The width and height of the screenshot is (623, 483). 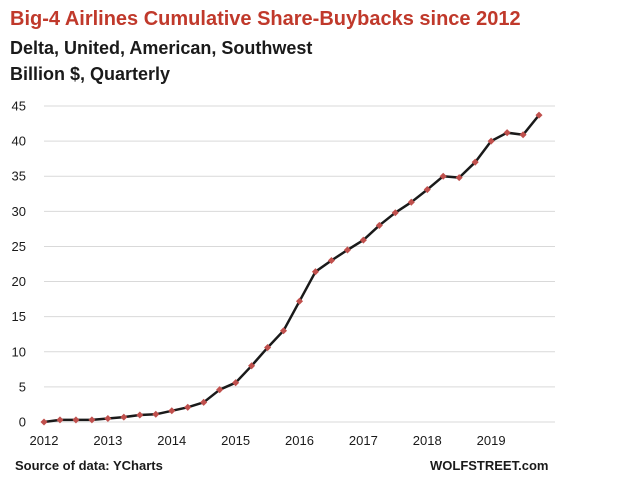 I want to click on data-source-note: Source of data: YCharts, so click(x=89, y=465).